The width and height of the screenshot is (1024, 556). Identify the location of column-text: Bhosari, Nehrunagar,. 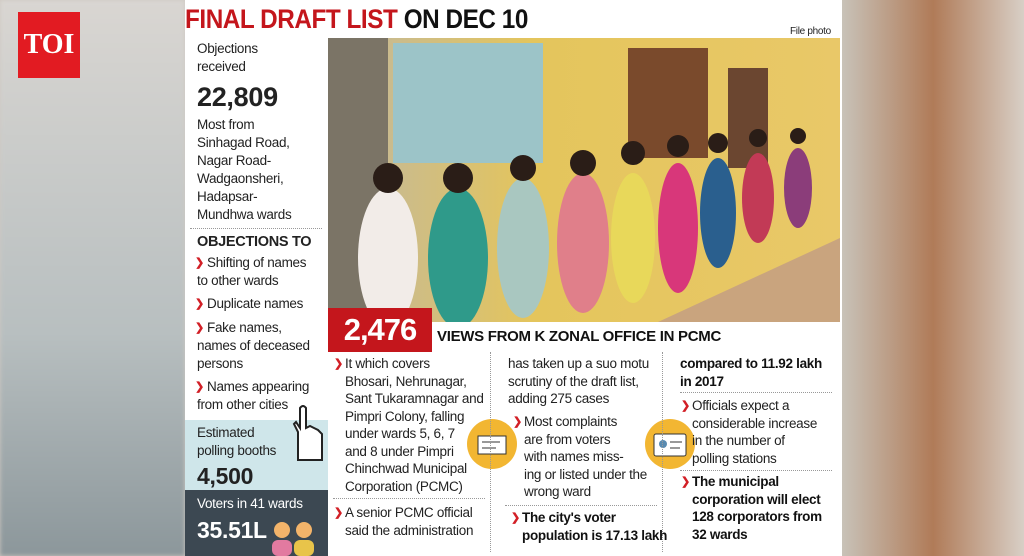
(406, 381).